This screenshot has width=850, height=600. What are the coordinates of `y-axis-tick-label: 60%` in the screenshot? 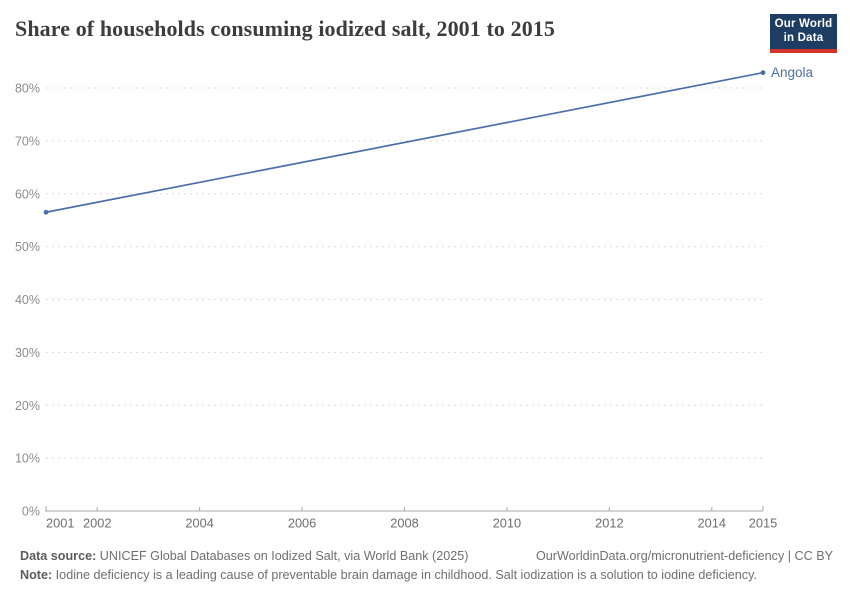 It's located at (27, 194).